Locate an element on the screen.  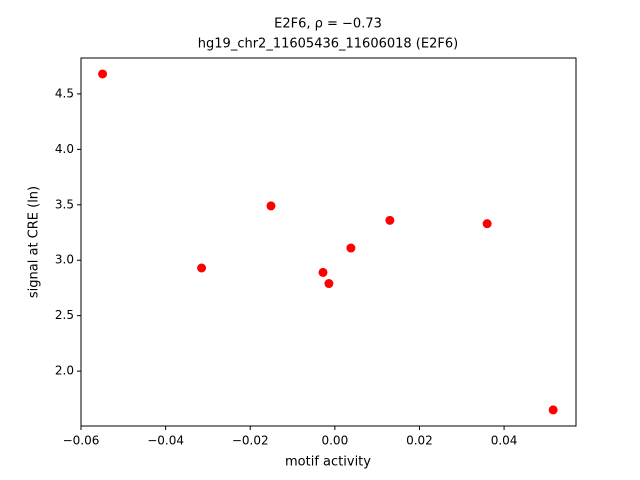
chart-title: E2F6, ρ = −0.73 is located at coordinates (328, 24).